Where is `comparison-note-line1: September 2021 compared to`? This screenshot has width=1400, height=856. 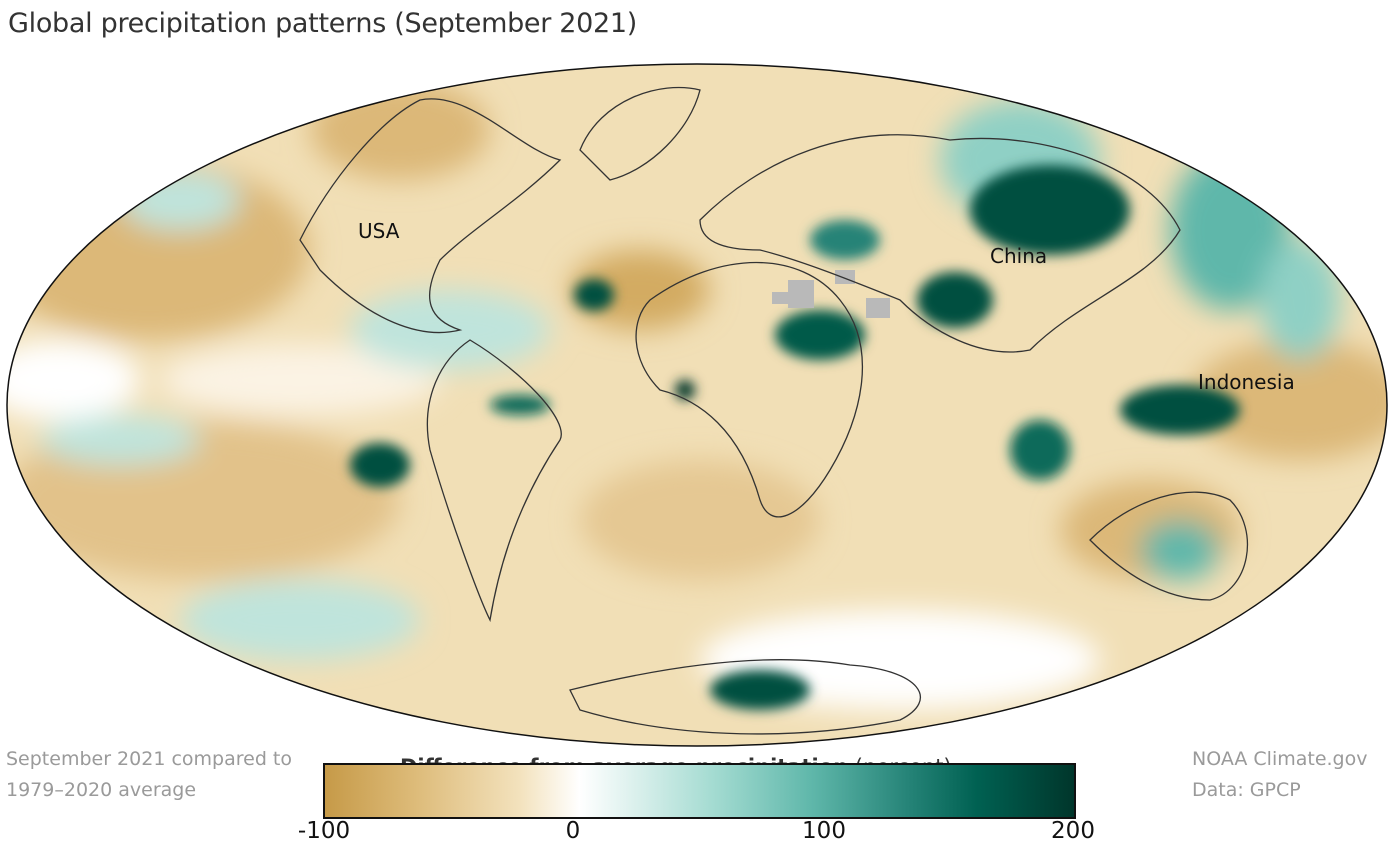 comparison-note-line1: September 2021 compared to is located at coordinates (149, 759).